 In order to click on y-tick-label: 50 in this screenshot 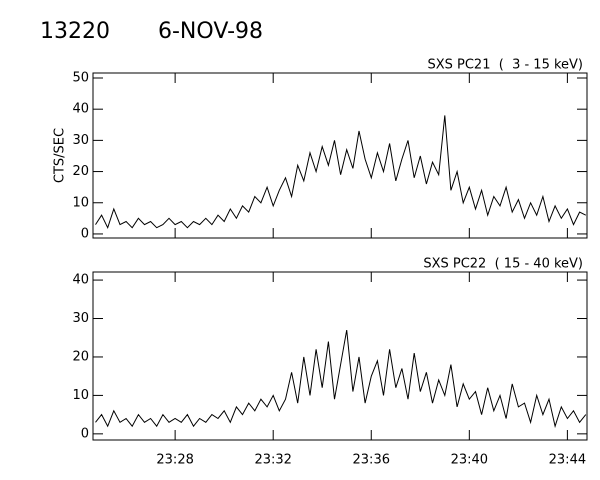, I will do `click(80, 77)`.